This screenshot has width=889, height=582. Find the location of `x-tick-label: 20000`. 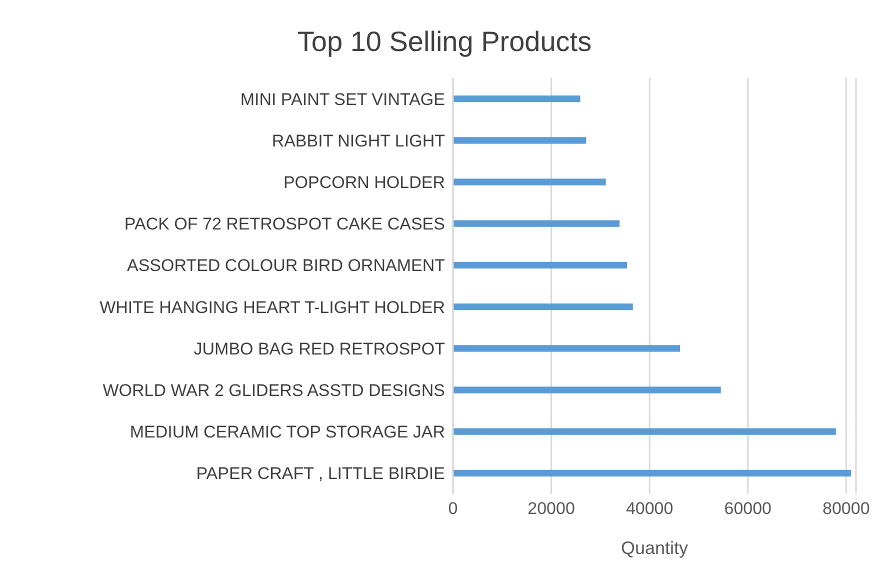

x-tick-label: 20000 is located at coordinates (551, 508).